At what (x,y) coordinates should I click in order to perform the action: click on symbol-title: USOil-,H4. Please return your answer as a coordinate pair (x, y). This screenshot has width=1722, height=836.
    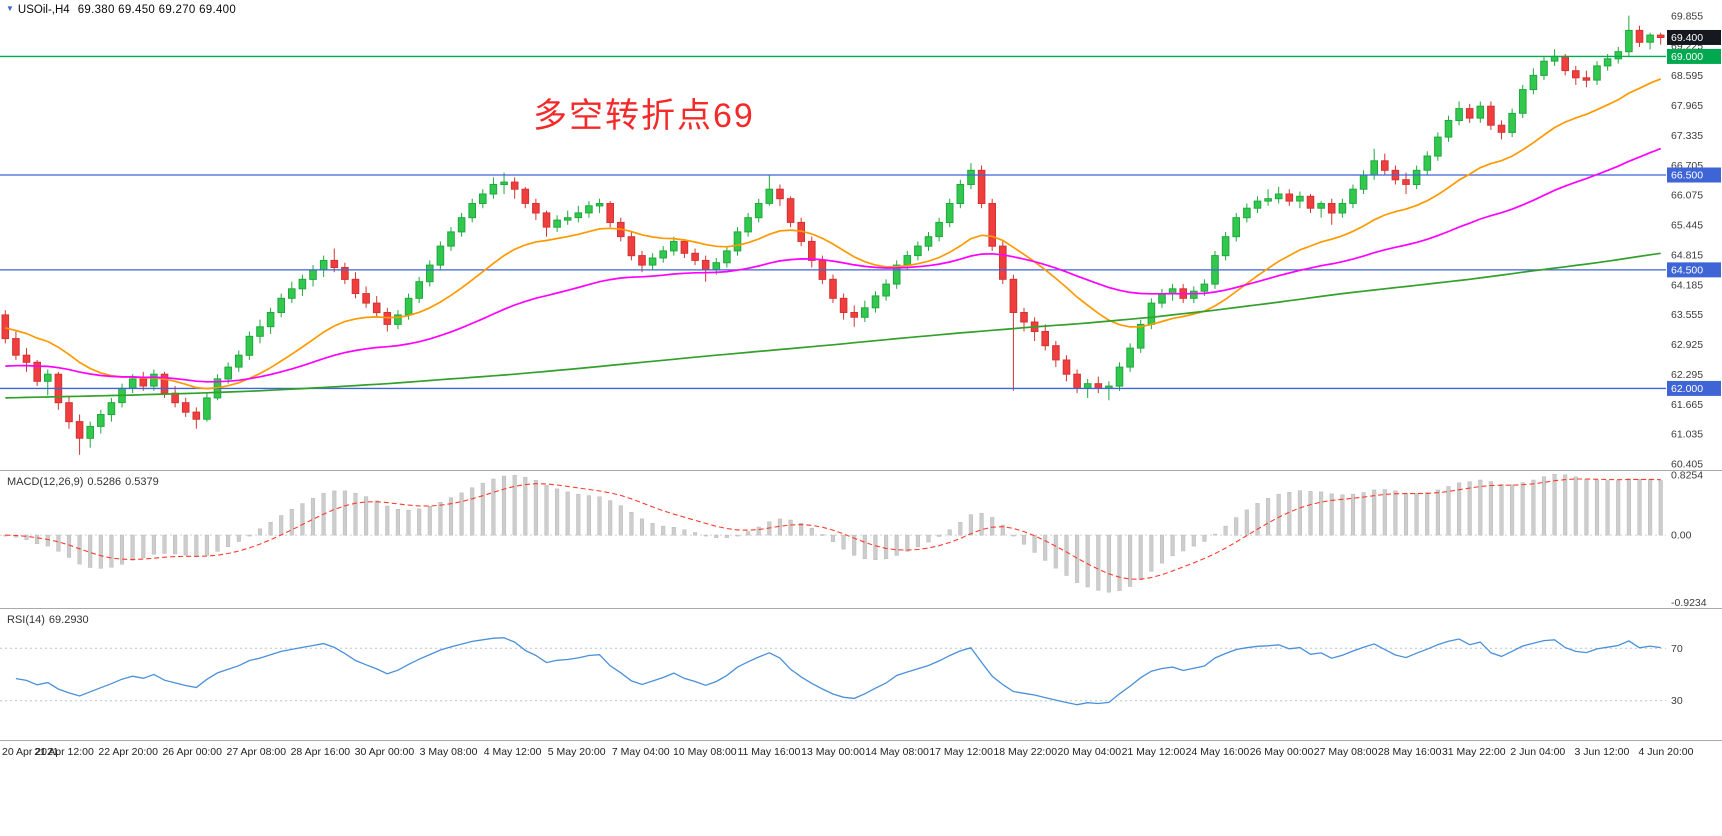
    Looking at the image, I should click on (43, 10).